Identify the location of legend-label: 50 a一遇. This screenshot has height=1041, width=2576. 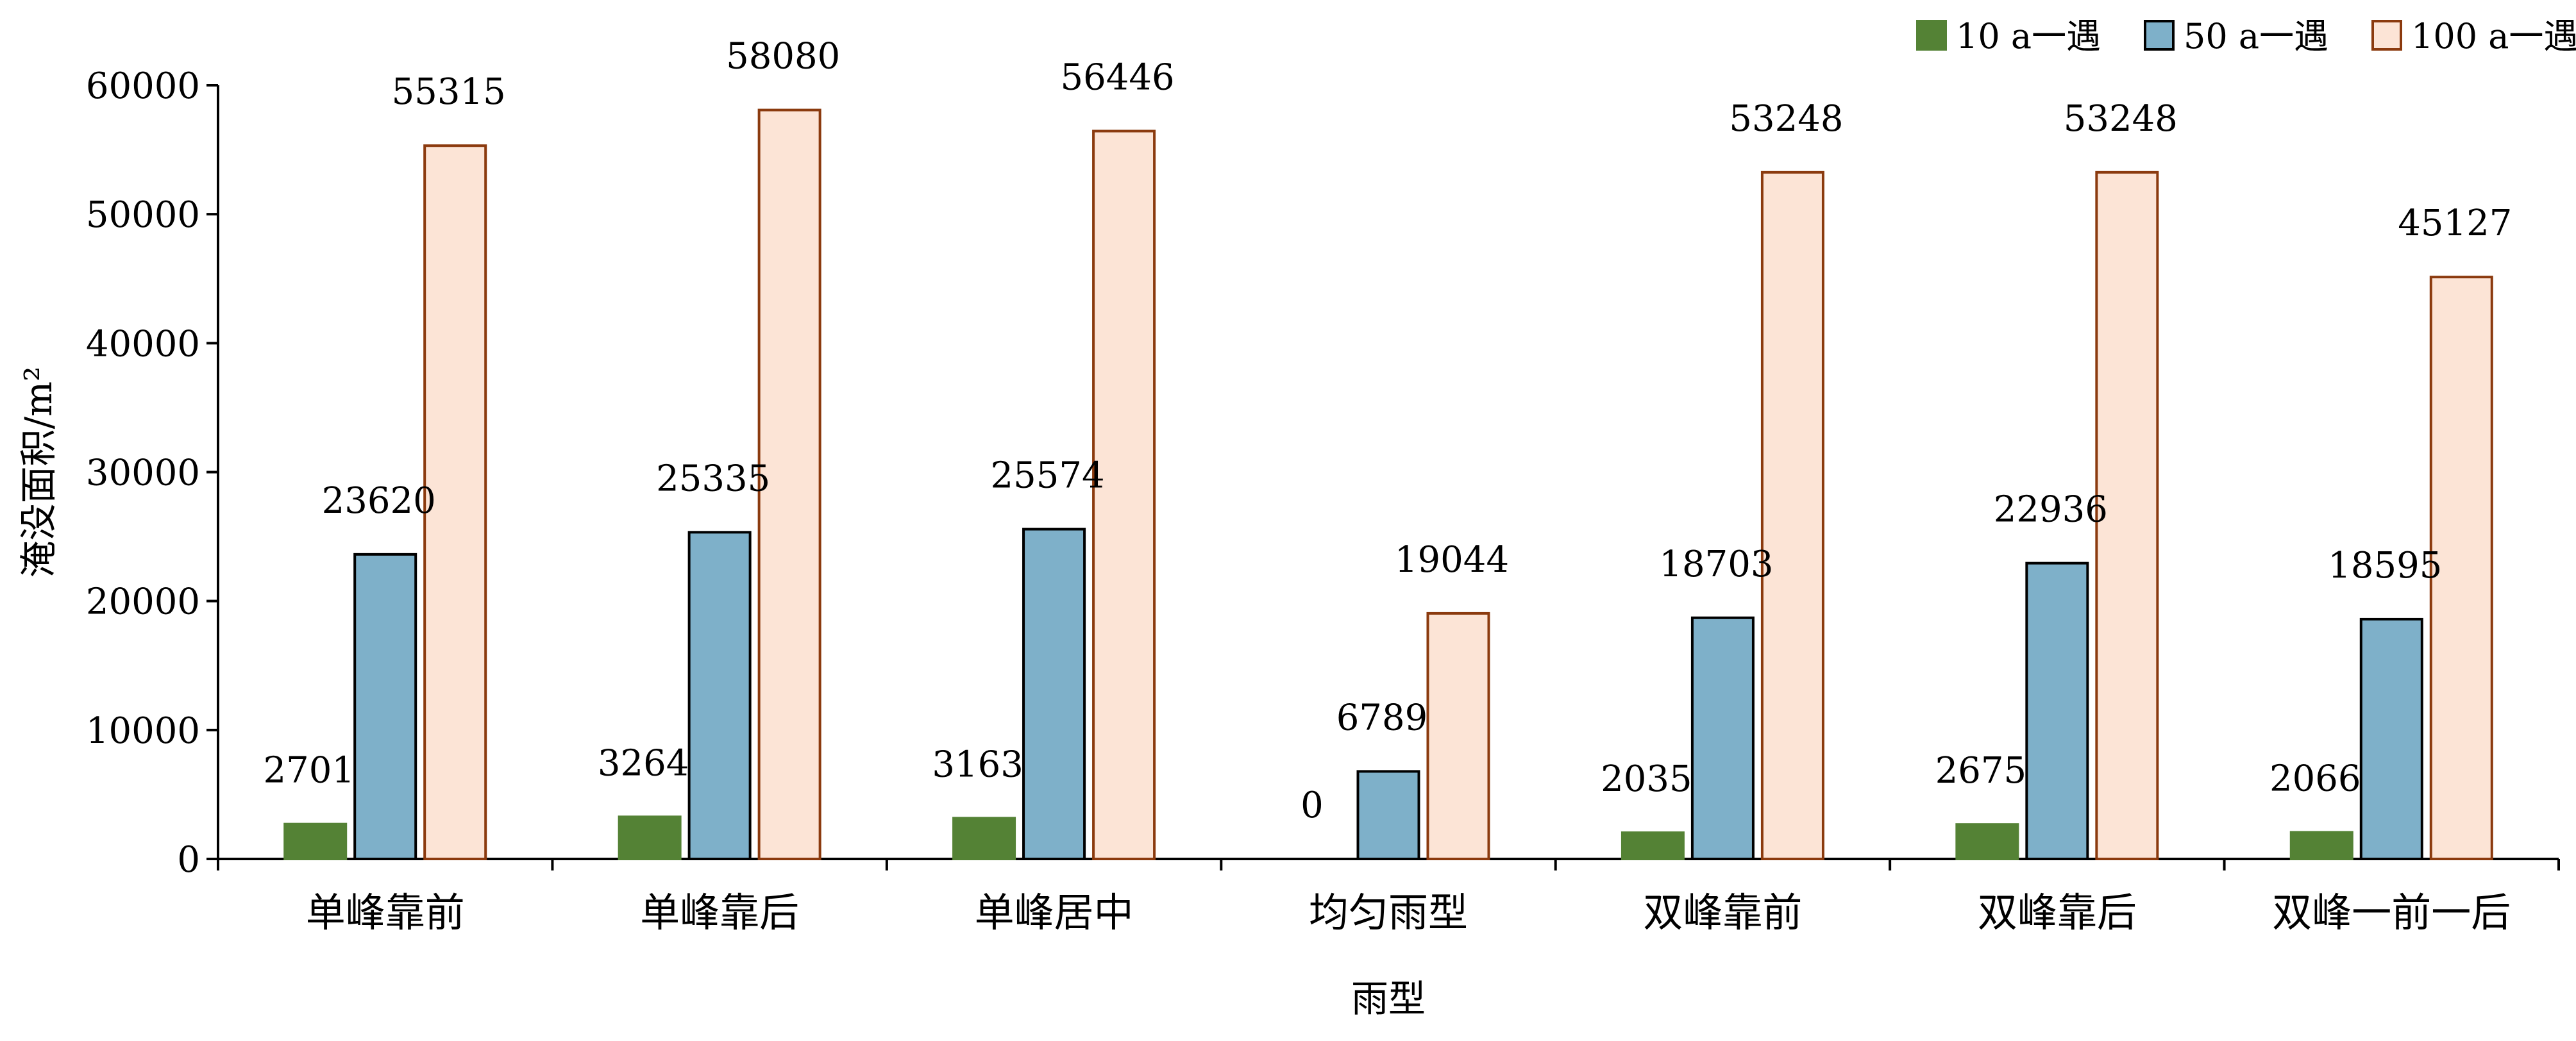
(2256, 36).